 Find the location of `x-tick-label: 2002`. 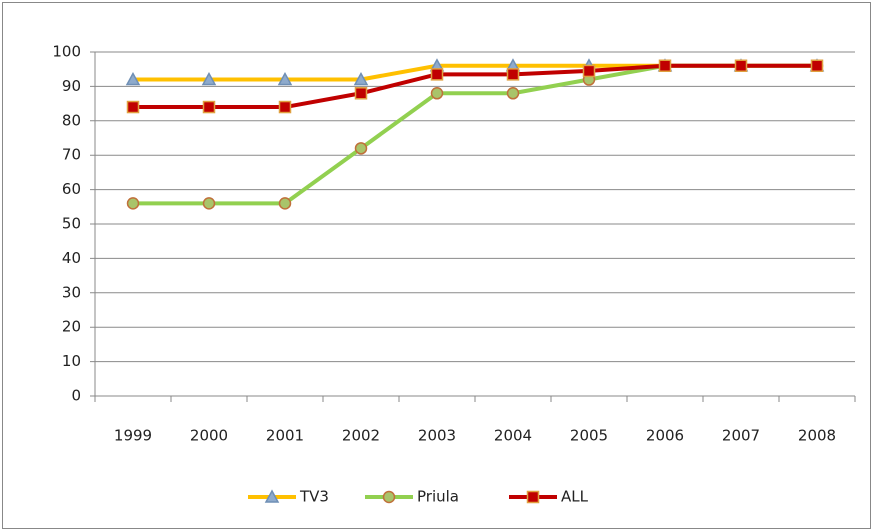

x-tick-label: 2002 is located at coordinates (361, 436).